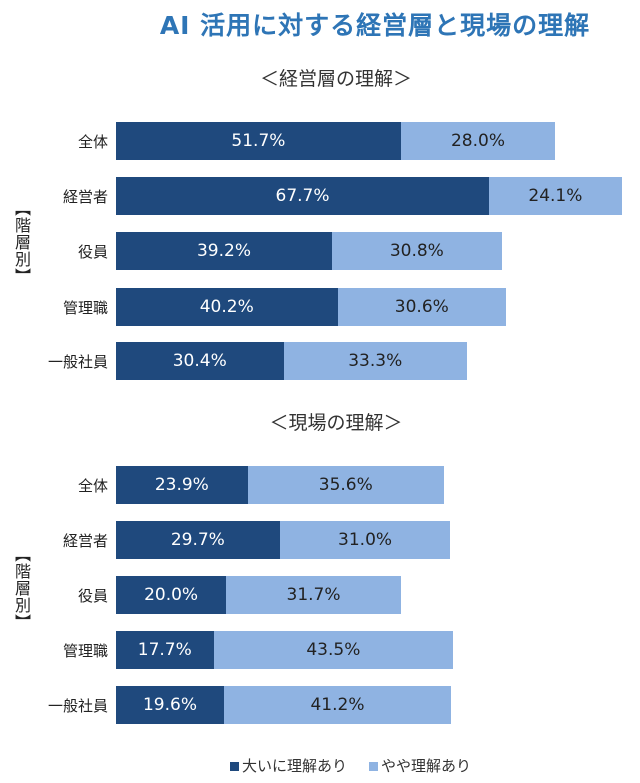 The height and width of the screenshot is (783, 640). I want to click on bar-strong-understanding: 67.7%, so click(303, 196).